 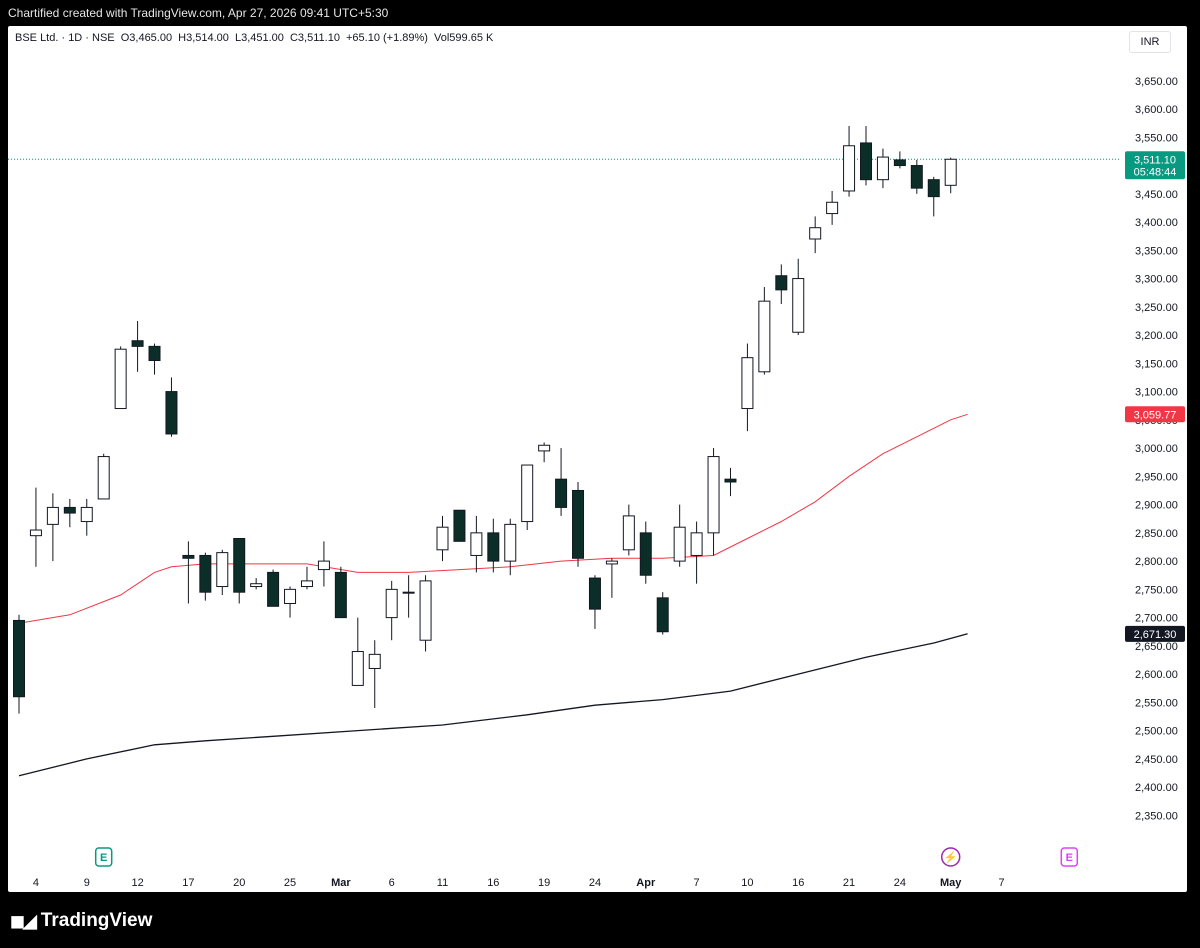 What do you see at coordinates (1156, 336) in the screenshot?
I see `y-tick-label: 3,200.00` at bounding box center [1156, 336].